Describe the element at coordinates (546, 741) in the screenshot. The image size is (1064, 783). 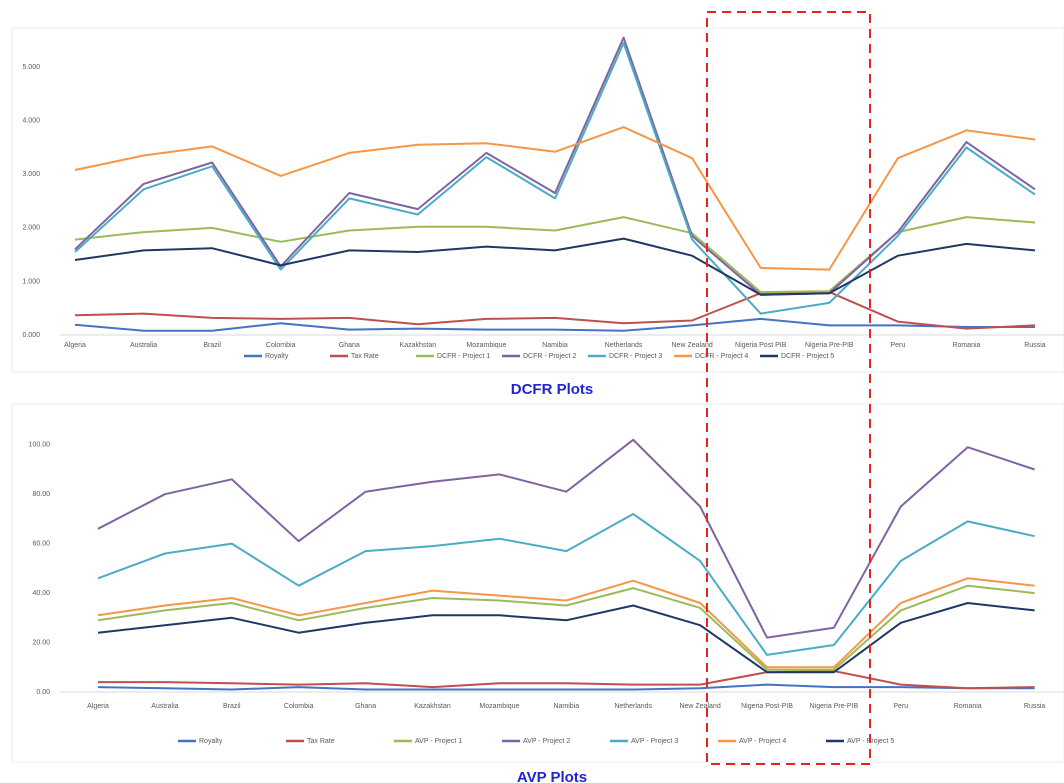
I see `legend-label: AVP - Project 2` at that location.